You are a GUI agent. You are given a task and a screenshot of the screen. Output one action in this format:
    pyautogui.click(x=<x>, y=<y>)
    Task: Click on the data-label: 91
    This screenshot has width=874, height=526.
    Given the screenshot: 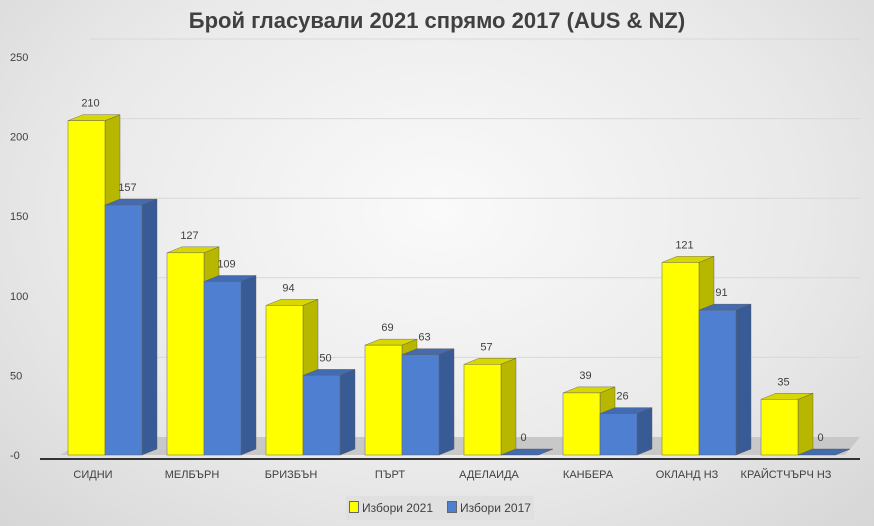 What is the action you would take?
    pyautogui.click(x=721, y=293)
    